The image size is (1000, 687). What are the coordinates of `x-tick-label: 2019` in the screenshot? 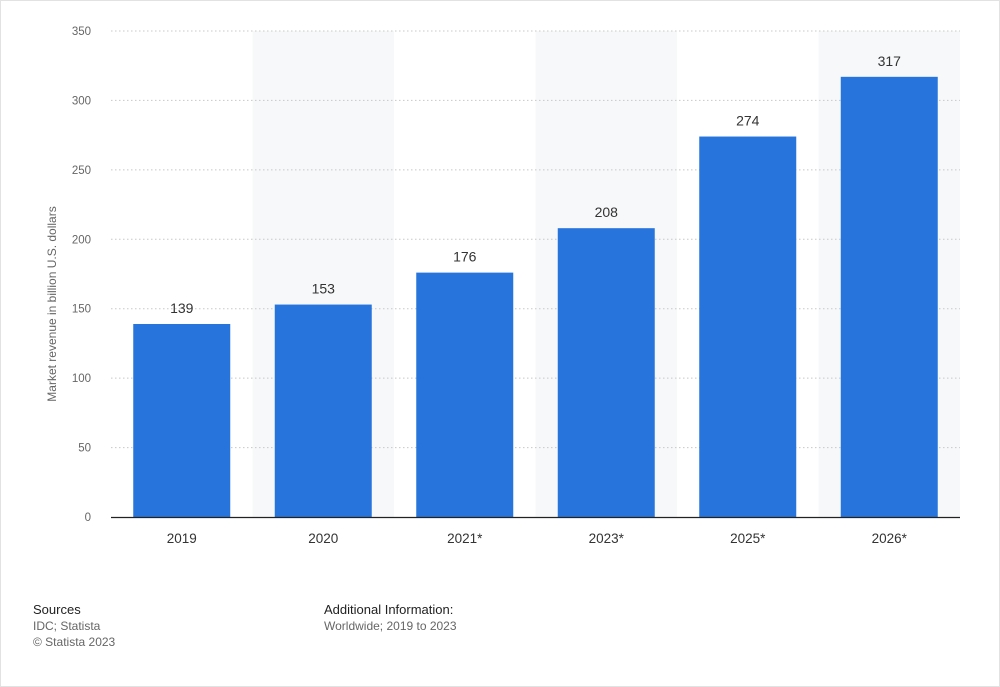 It's located at (182, 538).